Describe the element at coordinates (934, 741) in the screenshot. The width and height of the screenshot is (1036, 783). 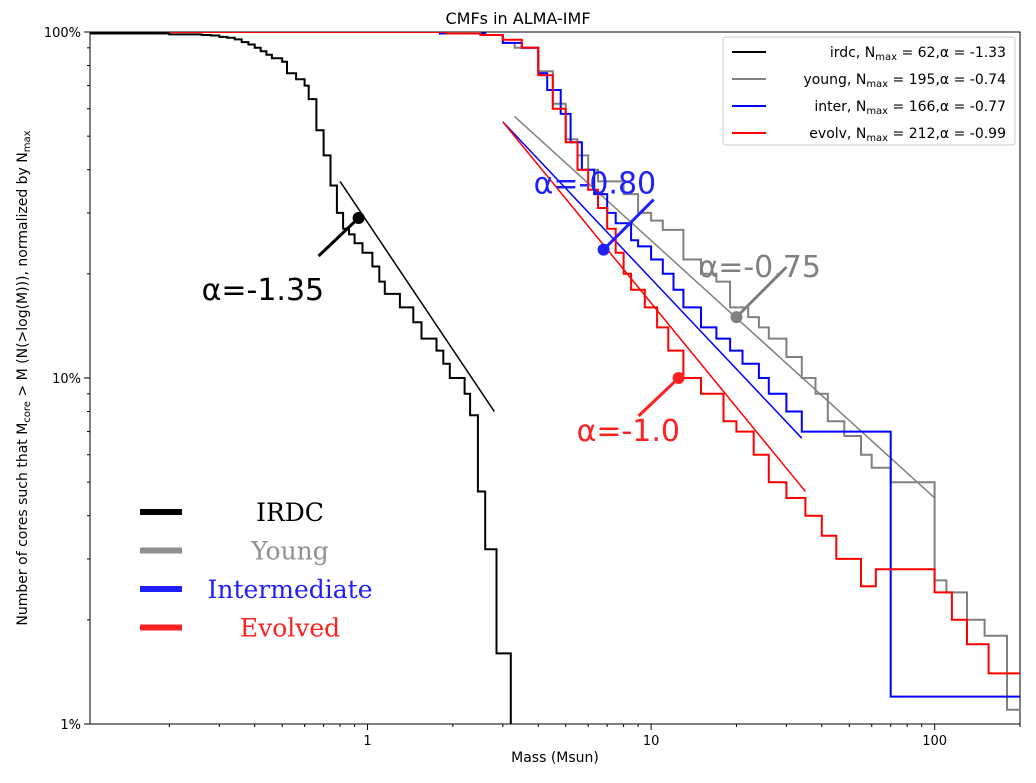
I see `x-tick-label: 100` at that location.